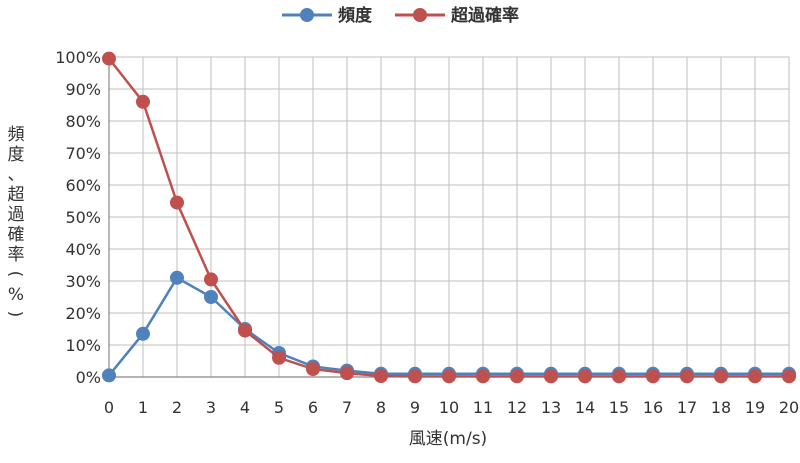 The width and height of the screenshot is (800, 463). I want to click on y-tick-label: 60%, so click(83, 185).